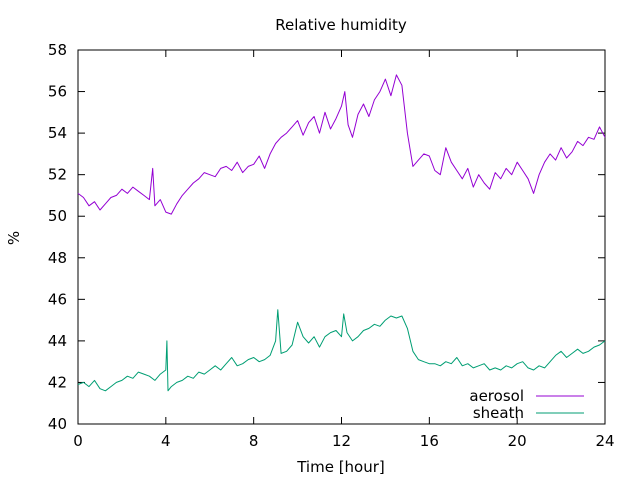  I want to click on y-tick-label: 46, so click(57, 299).